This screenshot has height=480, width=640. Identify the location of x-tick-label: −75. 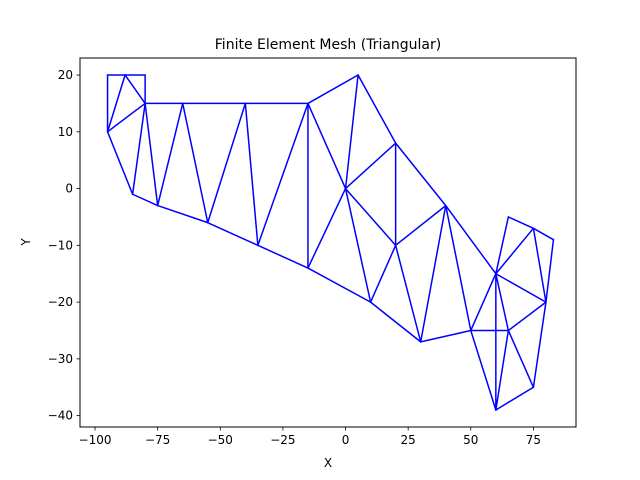
(157, 440).